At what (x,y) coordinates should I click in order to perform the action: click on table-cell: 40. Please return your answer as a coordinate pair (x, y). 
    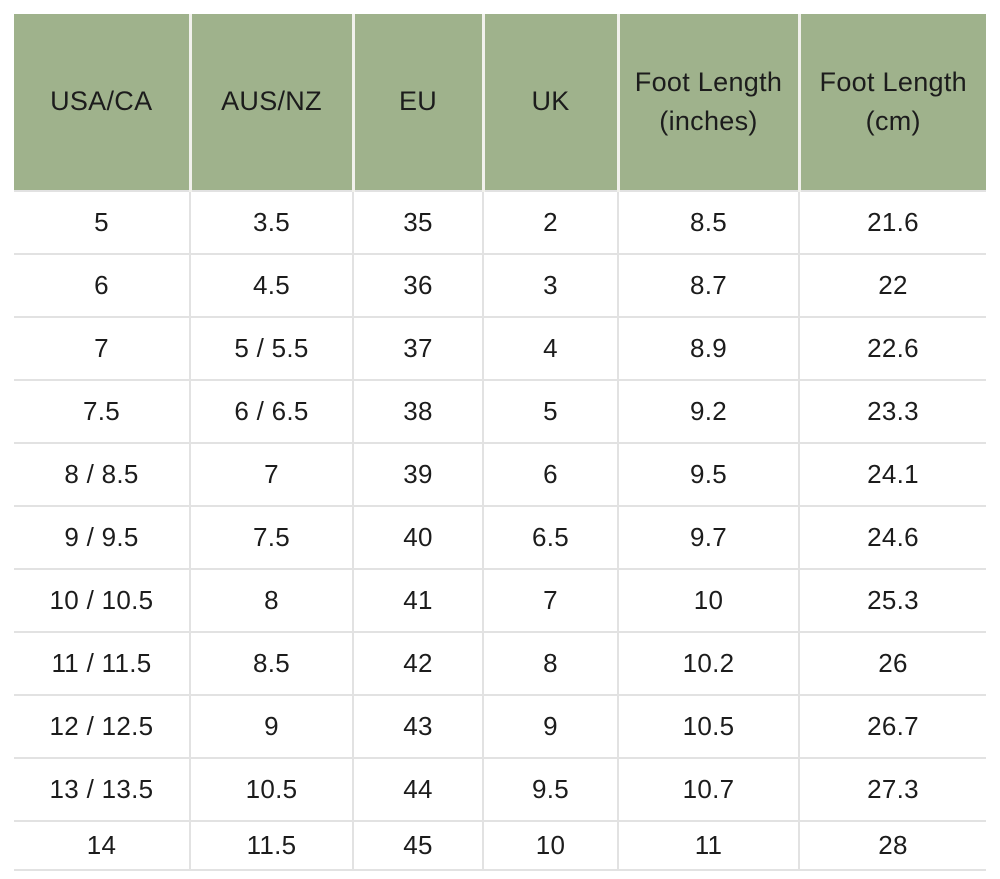
    Looking at the image, I should click on (418, 537).